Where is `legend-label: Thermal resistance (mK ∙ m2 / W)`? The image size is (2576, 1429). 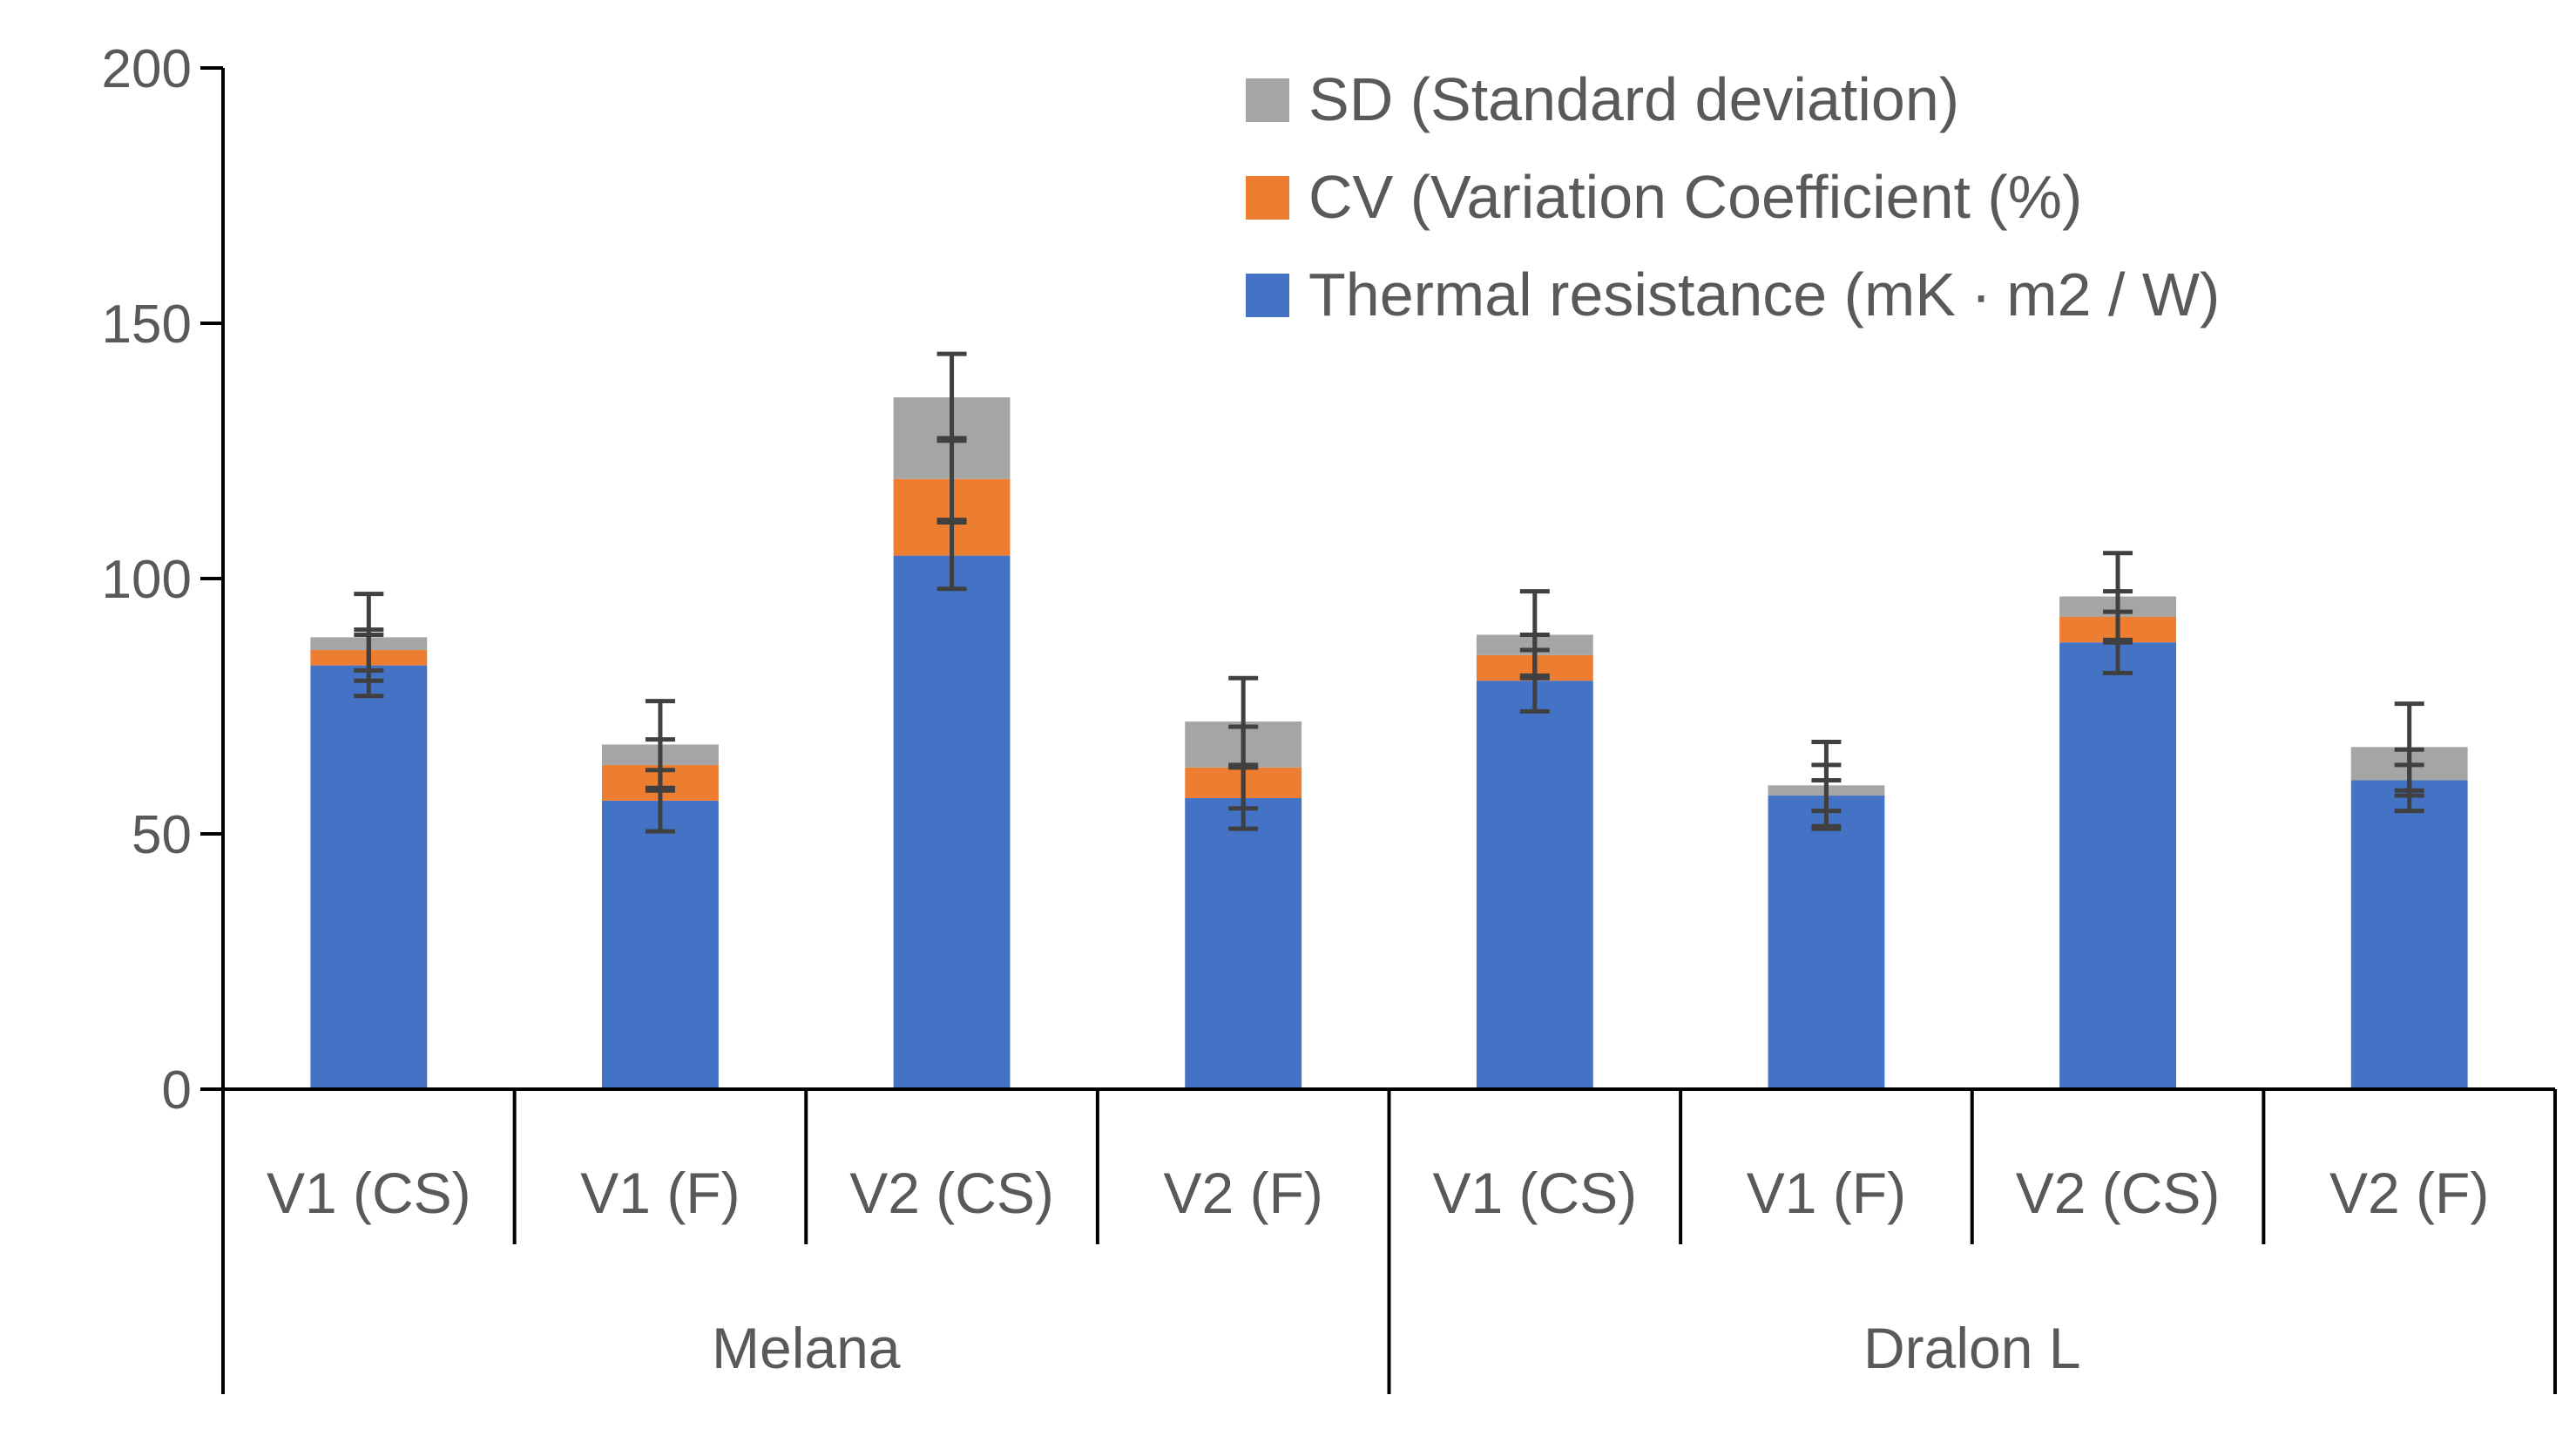
legend-label: Thermal resistance (mK ∙ m2 / W) is located at coordinates (1764, 294).